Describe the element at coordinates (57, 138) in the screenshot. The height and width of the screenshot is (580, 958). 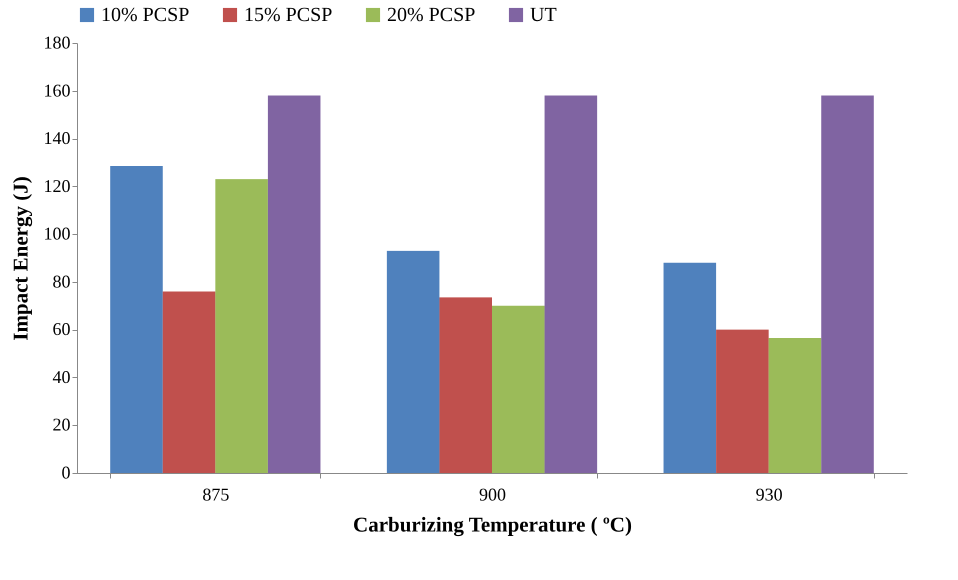
I see `y-tick-label: 140` at that location.